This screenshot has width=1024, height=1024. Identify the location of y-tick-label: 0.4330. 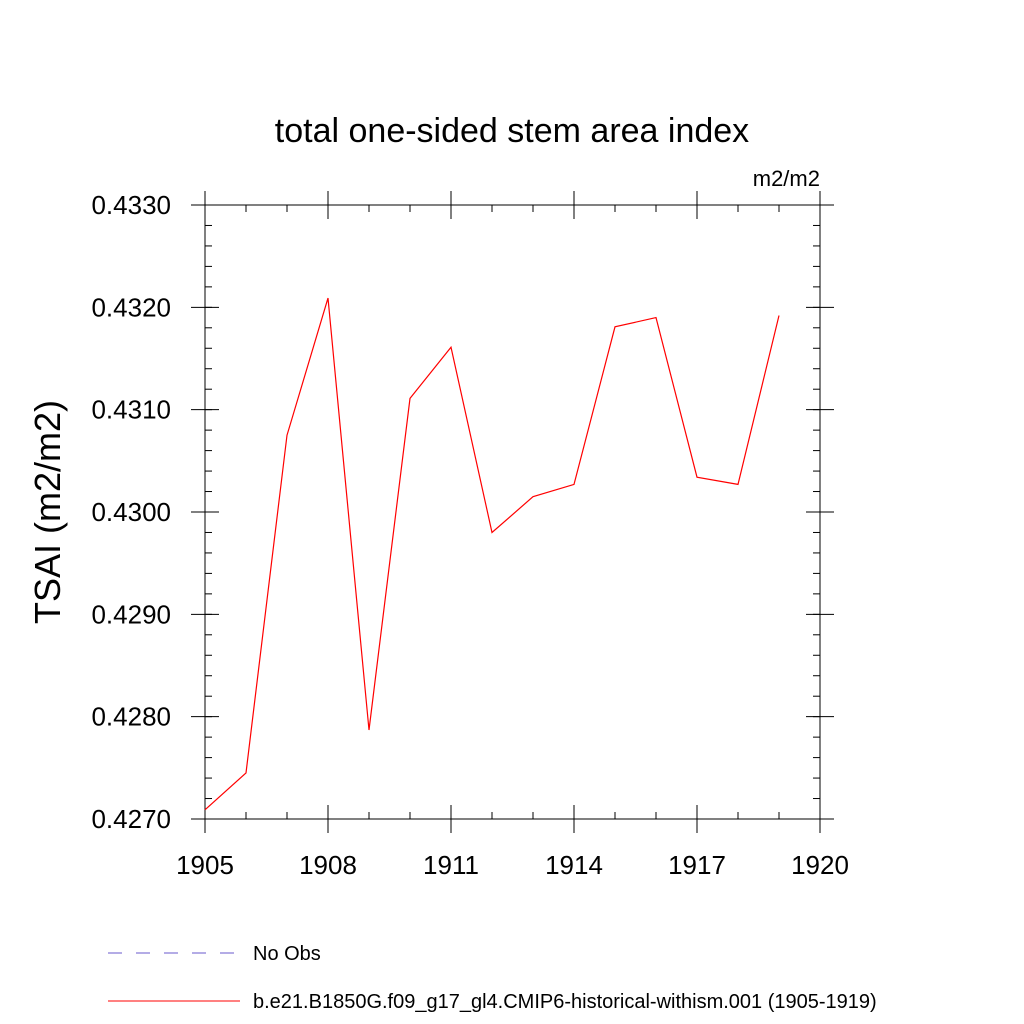
(131, 205).